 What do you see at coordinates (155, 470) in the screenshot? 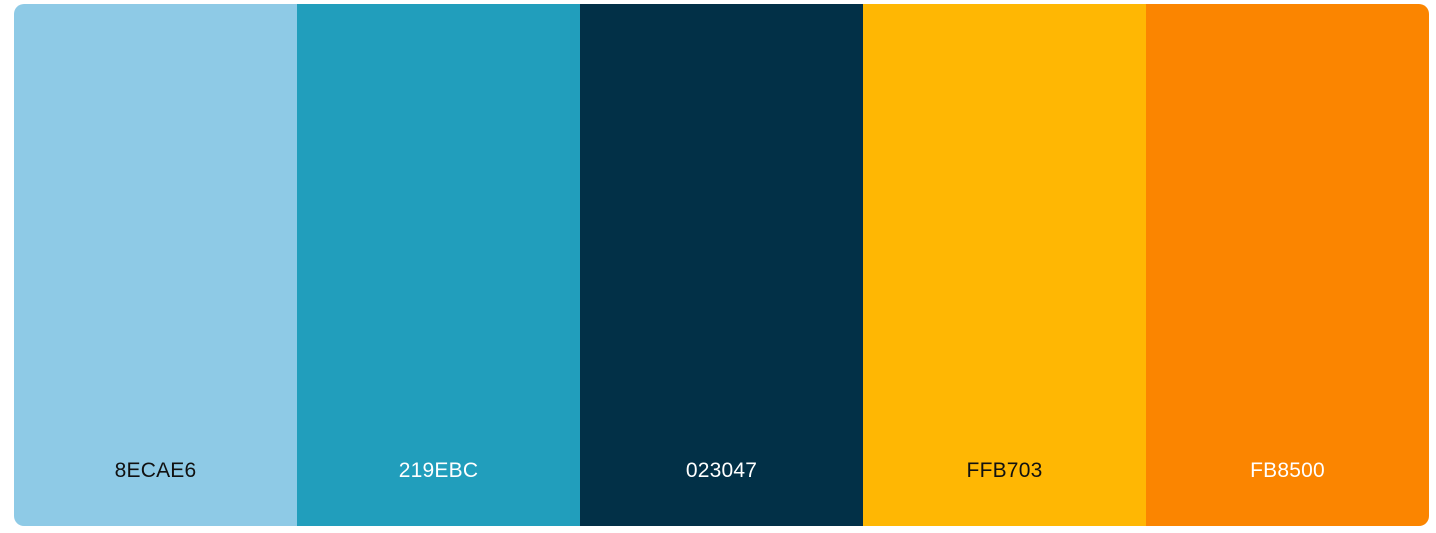
I see `swatch-hex-label: 8ECAE6` at bounding box center [155, 470].